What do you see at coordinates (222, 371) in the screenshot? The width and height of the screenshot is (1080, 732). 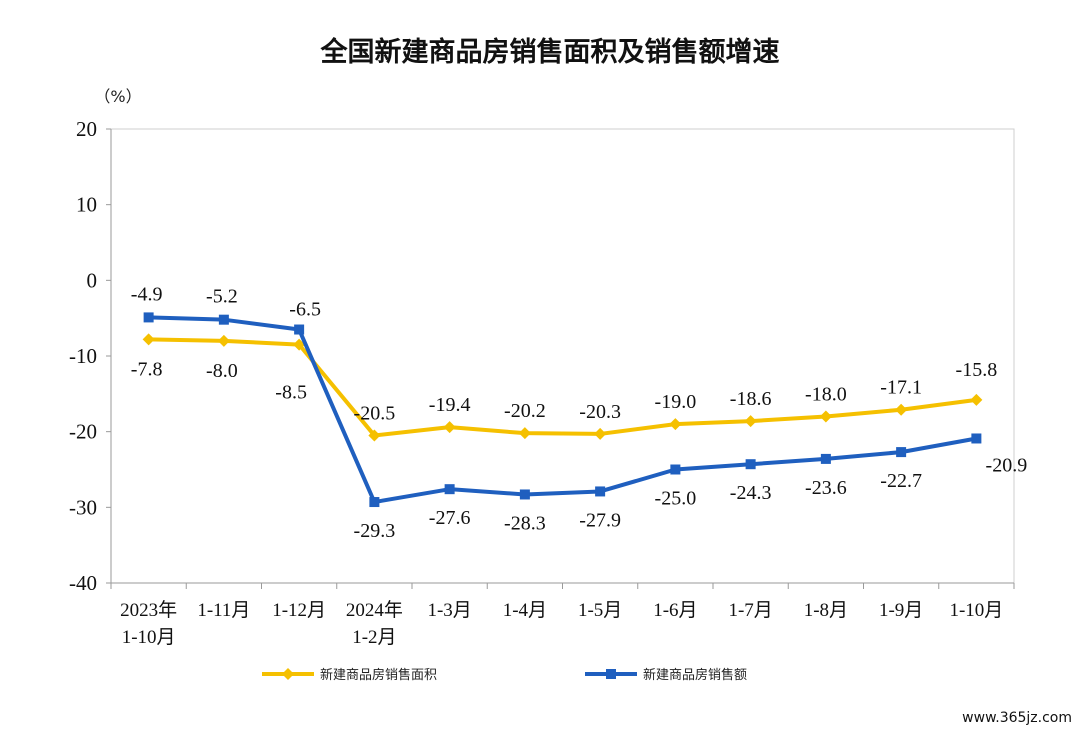 I see `data-label: -8.0` at bounding box center [222, 371].